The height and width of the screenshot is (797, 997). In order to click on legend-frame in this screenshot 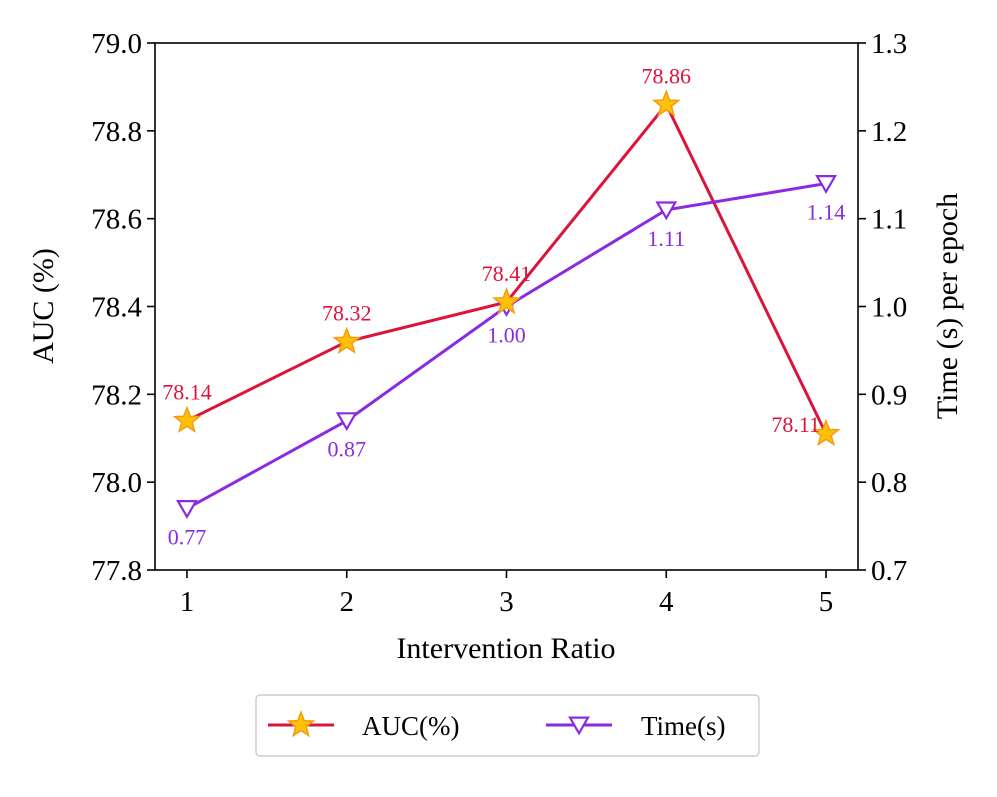, I will do `click(507, 725)`.